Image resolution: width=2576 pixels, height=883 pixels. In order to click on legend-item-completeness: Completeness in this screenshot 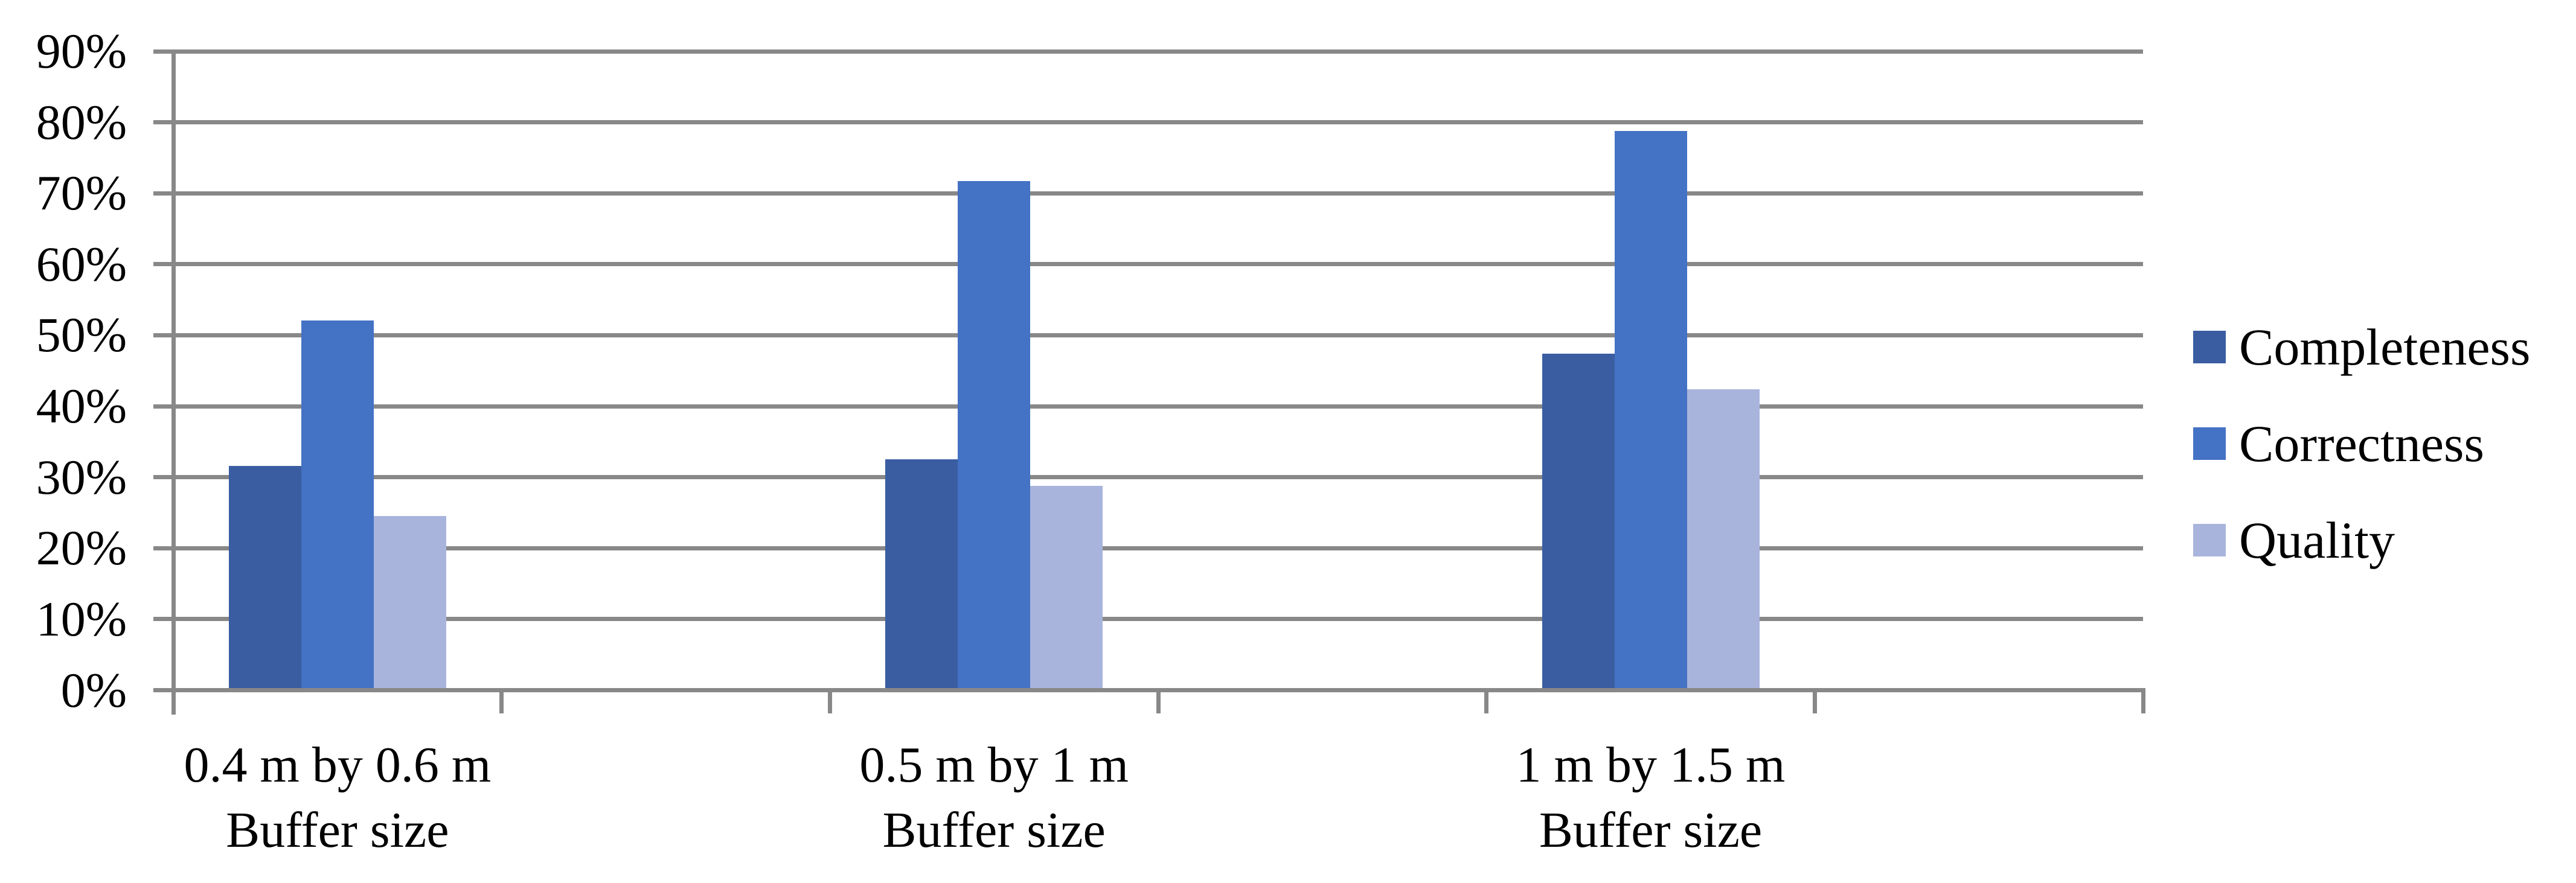, I will do `click(2362, 347)`.